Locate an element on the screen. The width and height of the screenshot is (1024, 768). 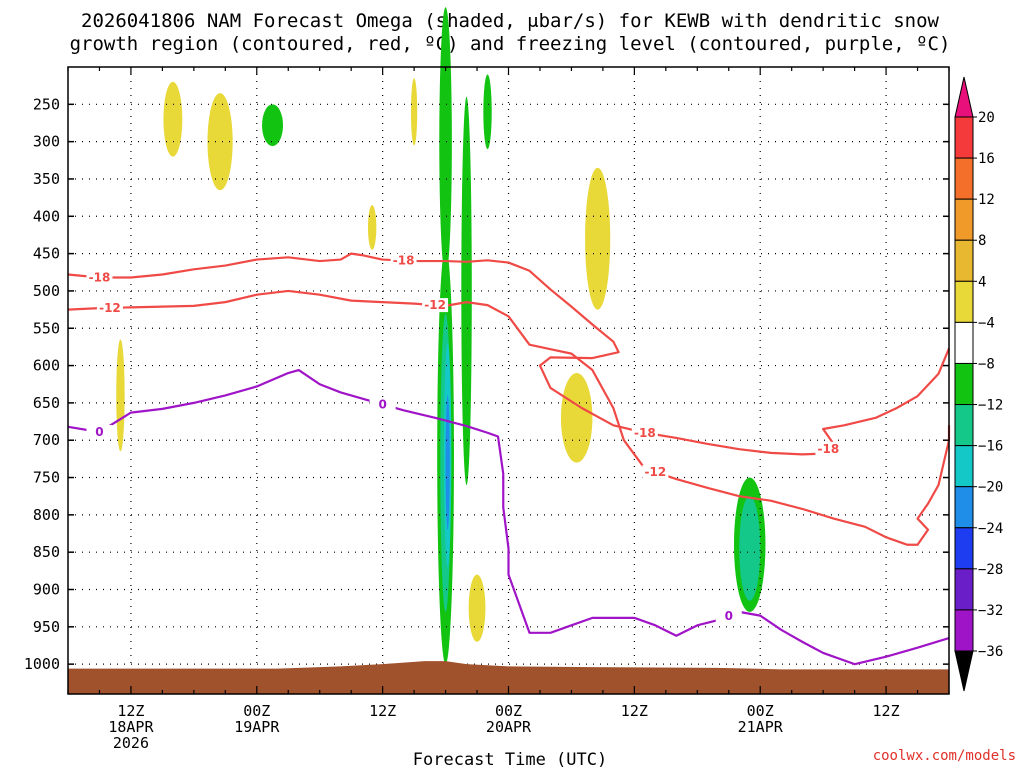
contour-label-1-2: -12 is located at coordinates (655, 472).